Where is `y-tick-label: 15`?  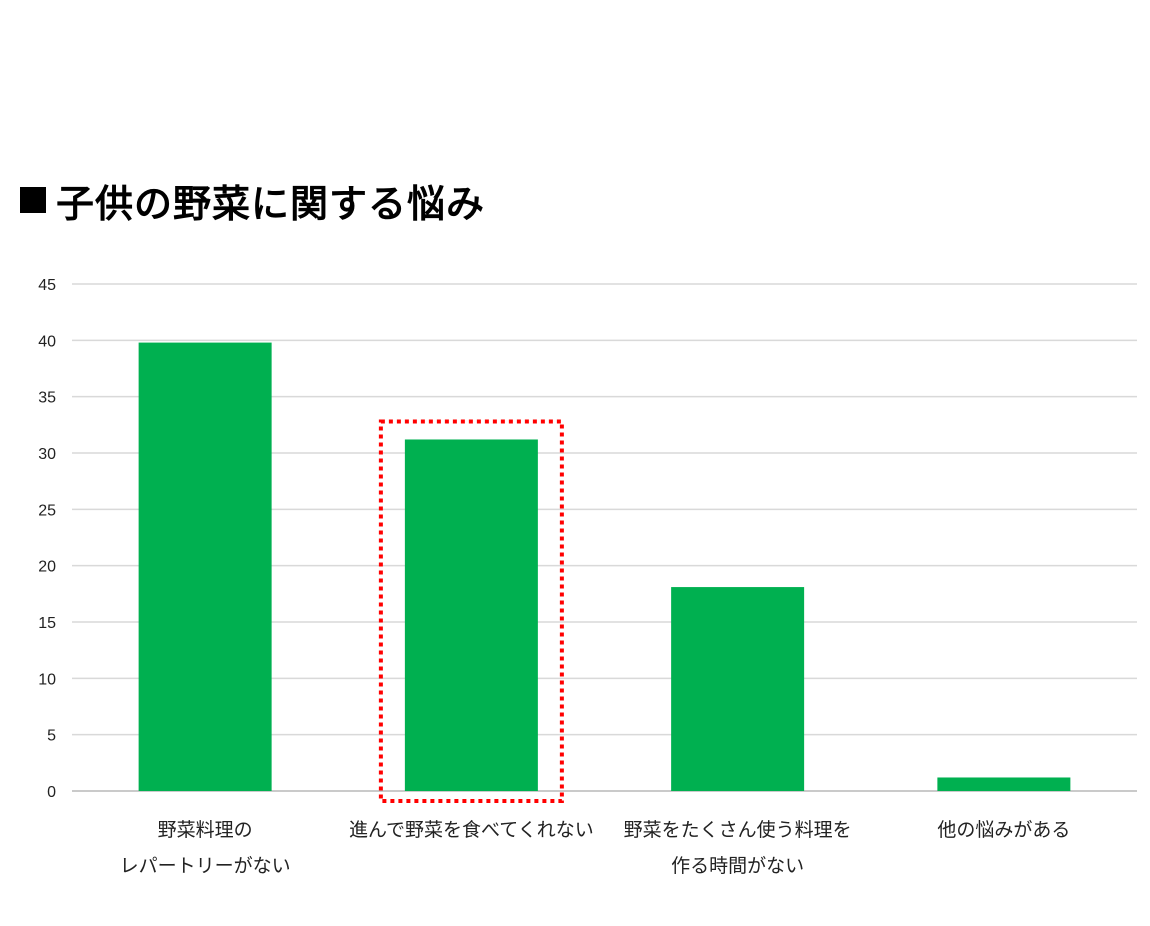
y-tick-label: 15 is located at coordinates (47, 623).